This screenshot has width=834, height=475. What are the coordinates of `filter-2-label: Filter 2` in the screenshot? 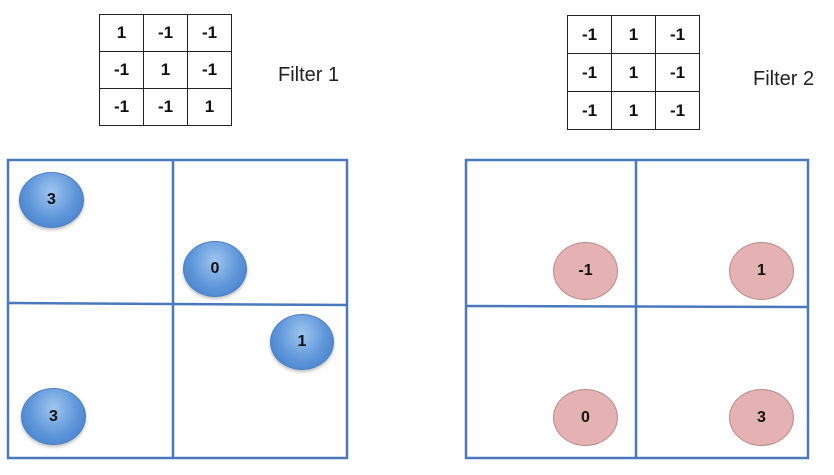 It's located at (784, 79).